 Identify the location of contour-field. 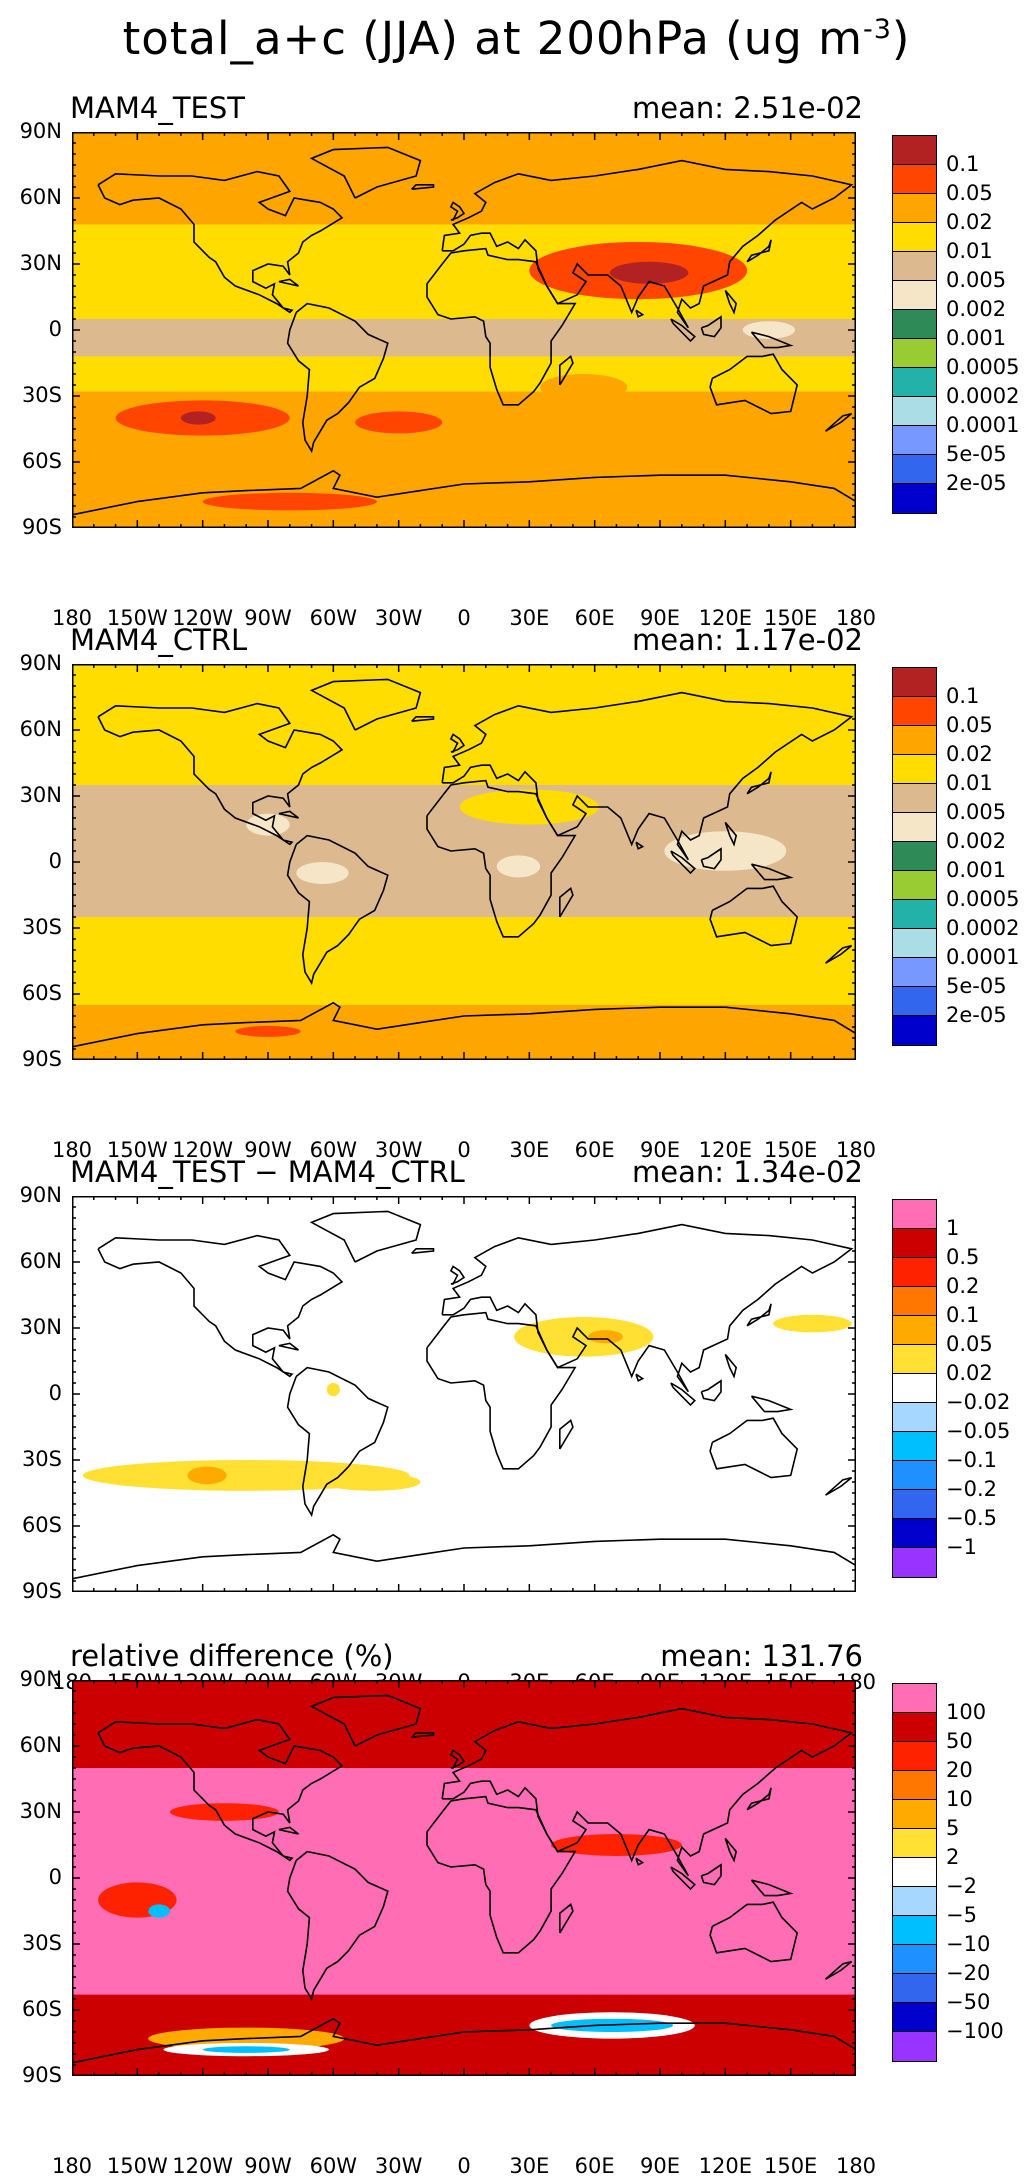
(464, 1878).